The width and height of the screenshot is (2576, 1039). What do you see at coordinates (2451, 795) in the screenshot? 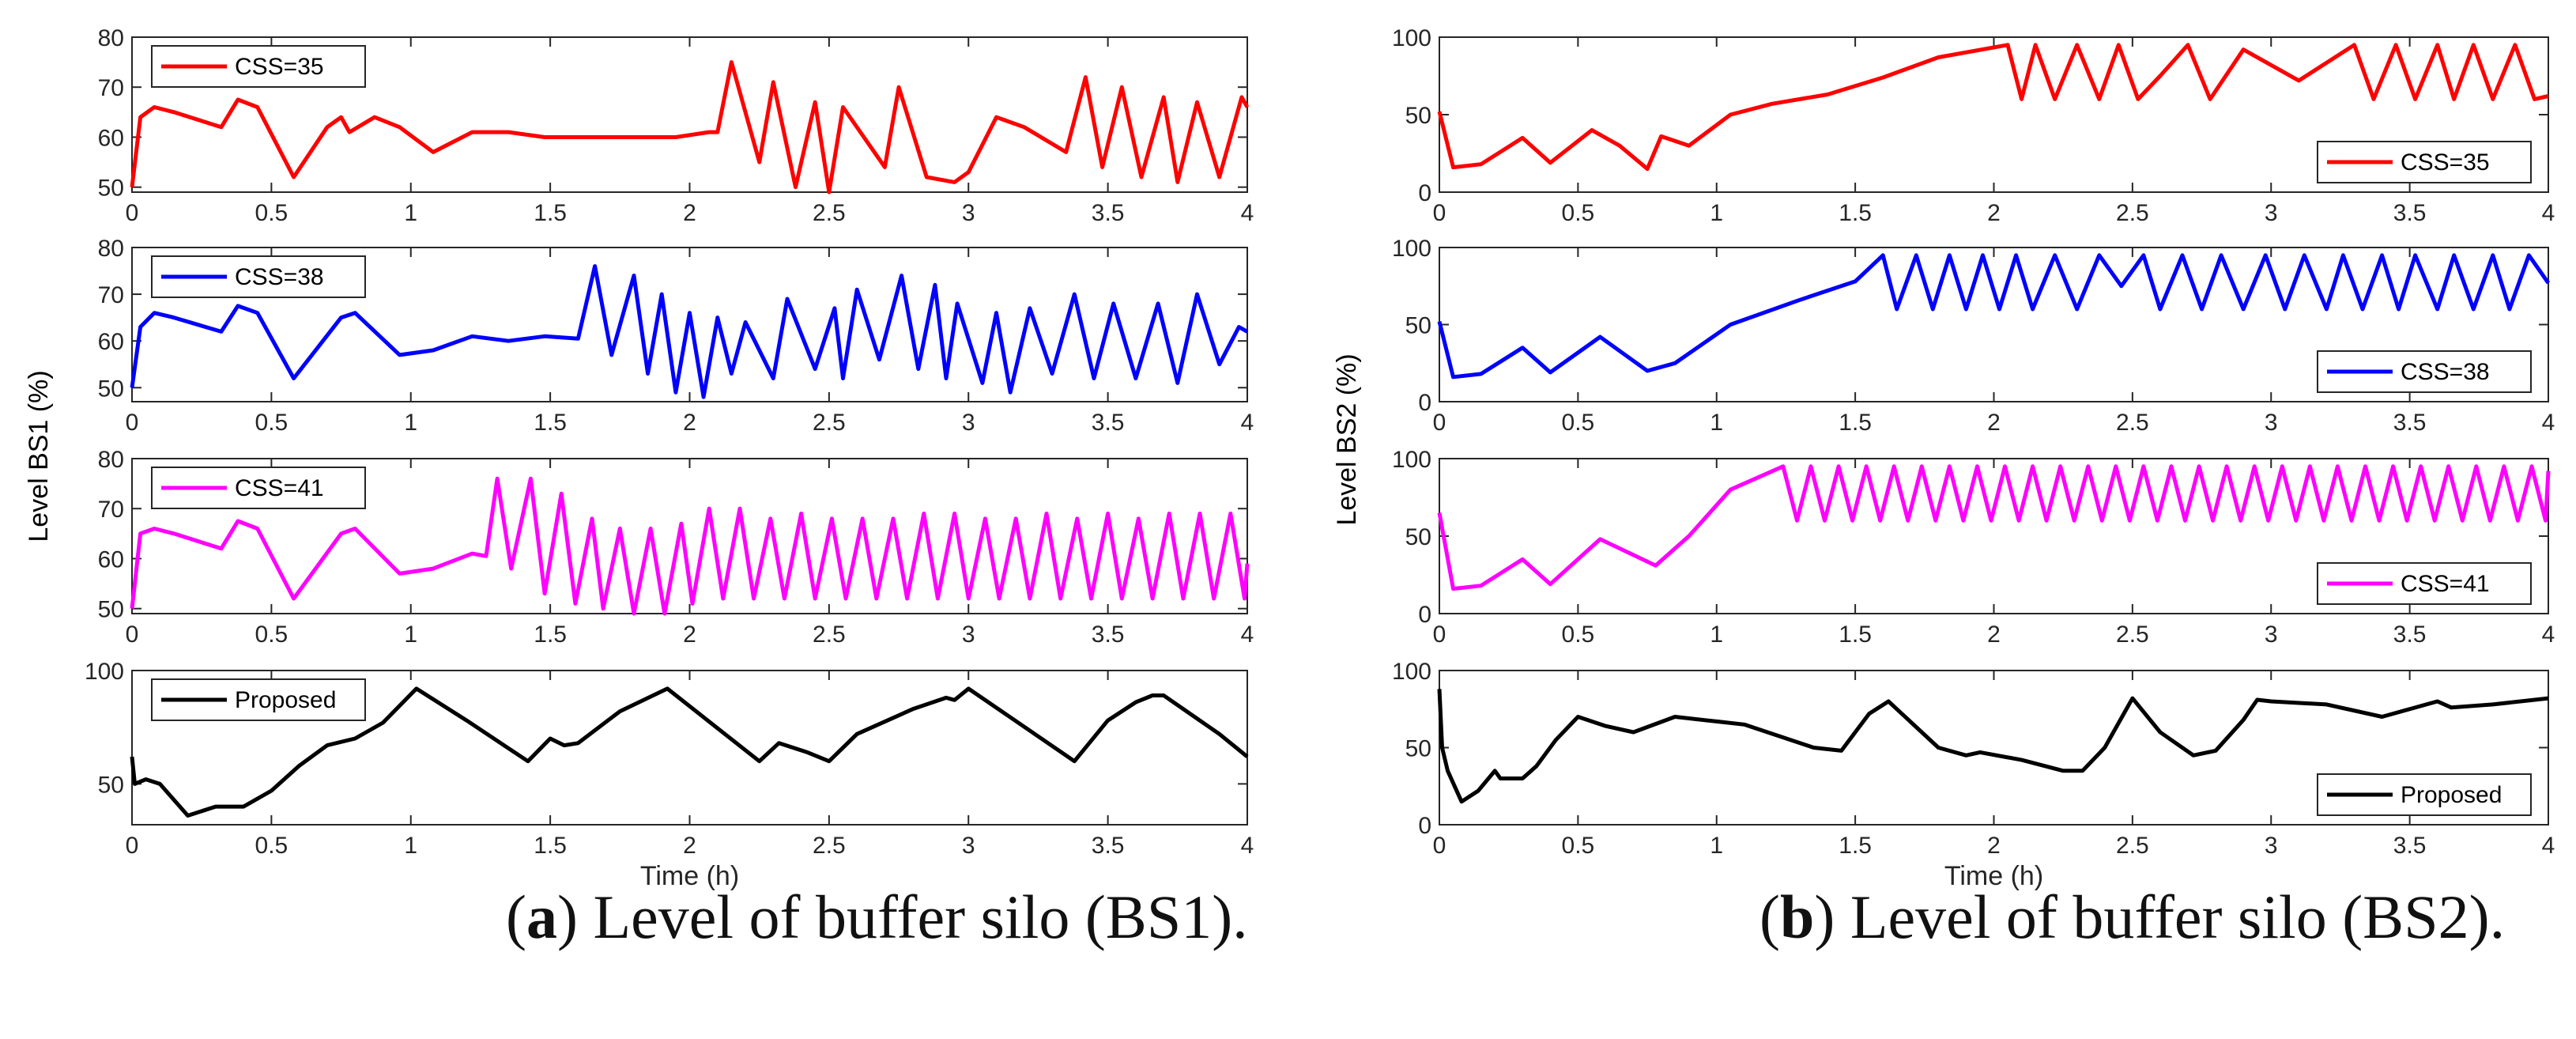
I see `legend-label: Proposed` at bounding box center [2451, 795].